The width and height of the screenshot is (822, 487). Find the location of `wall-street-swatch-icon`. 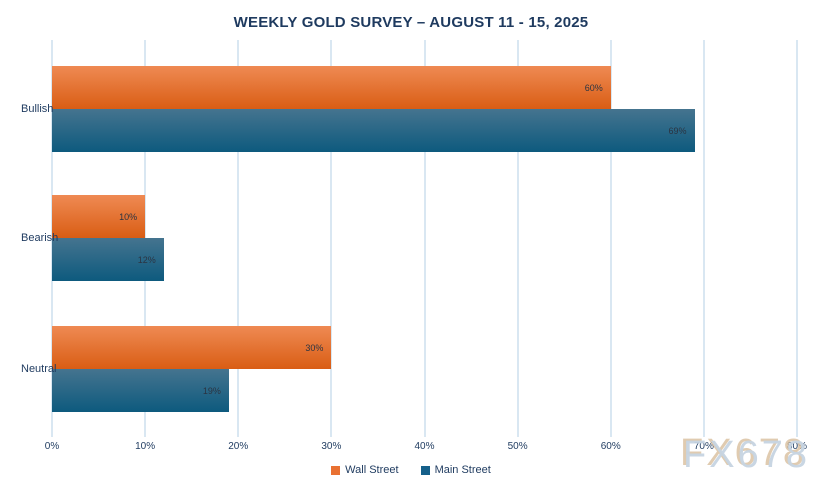

wall-street-swatch-icon is located at coordinates (336, 470).